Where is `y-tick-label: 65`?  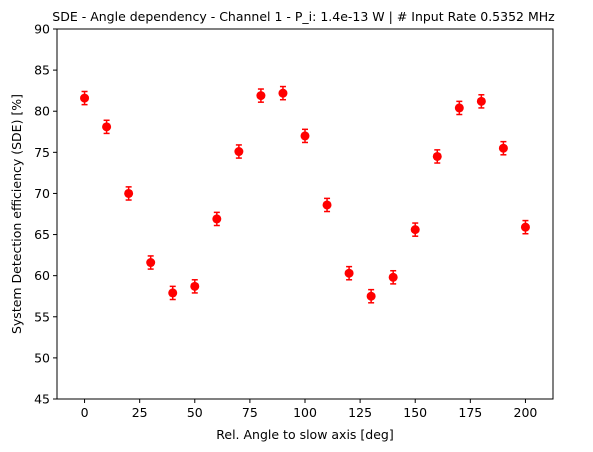
y-tick-label: 65 is located at coordinates (42, 234).